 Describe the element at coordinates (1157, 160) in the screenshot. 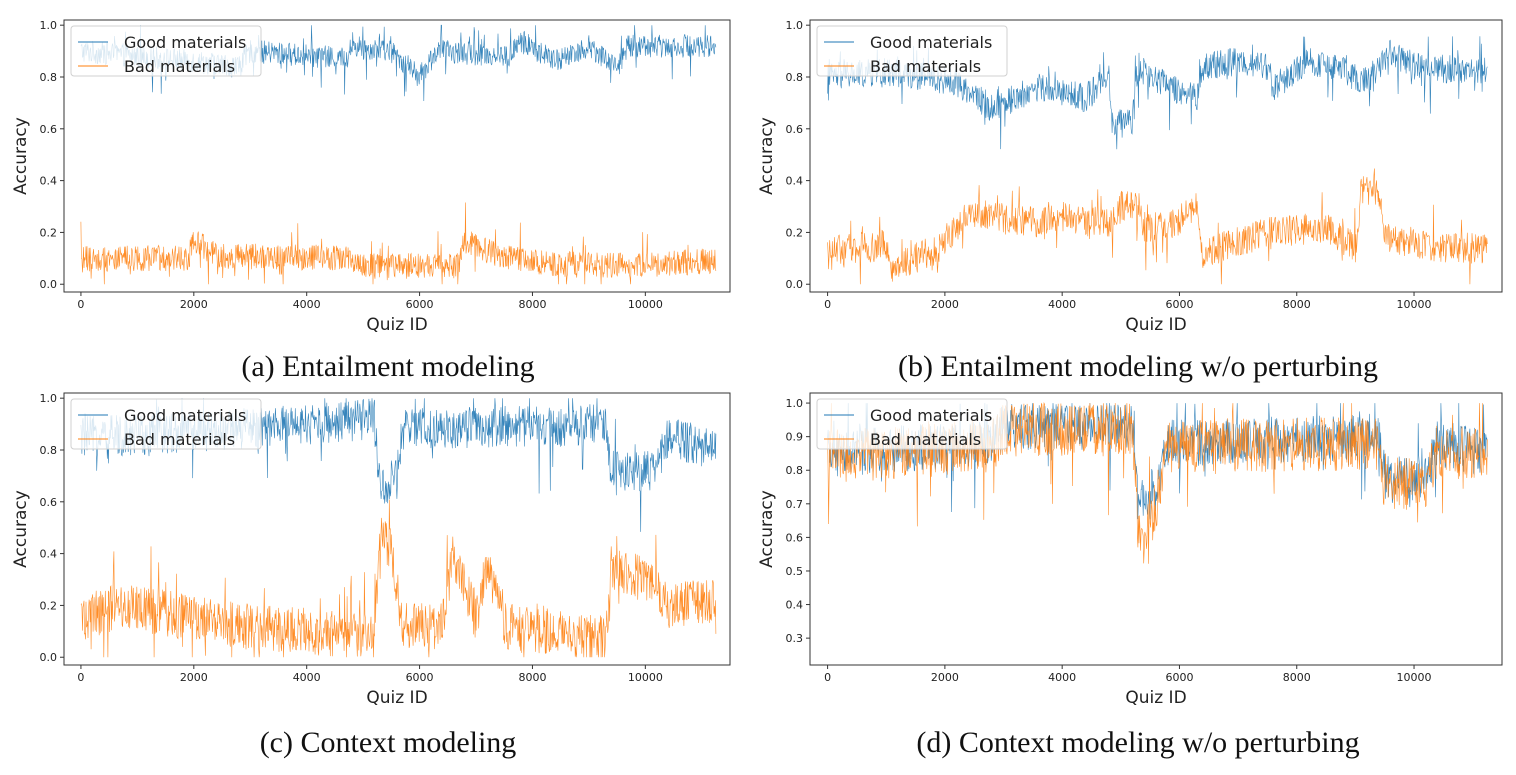

I see `series-group` at that location.